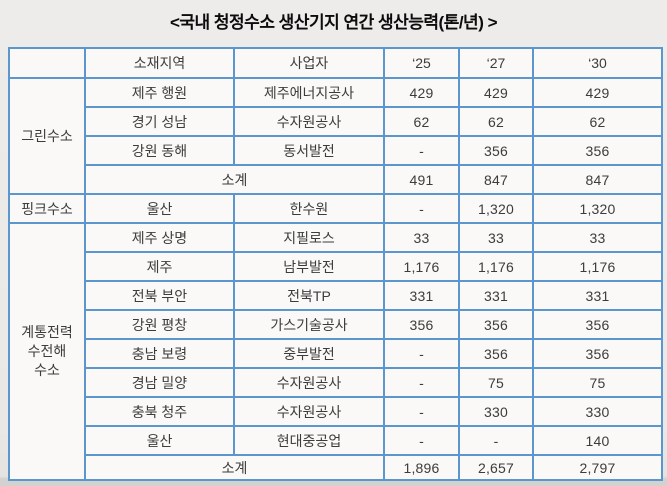 This screenshot has width=667, height=486. What do you see at coordinates (159, 92) in the screenshot?
I see `cell-region: 제주 행원` at bounding box center [159, 92].